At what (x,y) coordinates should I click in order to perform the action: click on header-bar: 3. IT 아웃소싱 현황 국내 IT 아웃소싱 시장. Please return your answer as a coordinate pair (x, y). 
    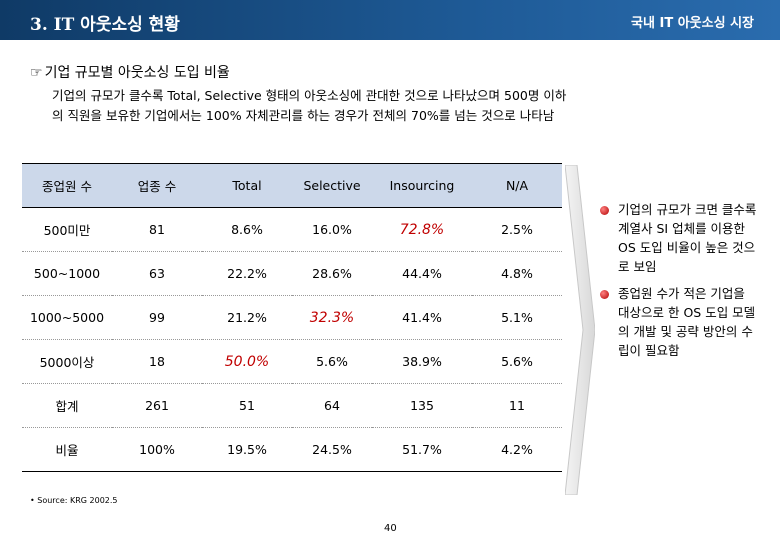
    Looking at the image, I should click on (390, 20).